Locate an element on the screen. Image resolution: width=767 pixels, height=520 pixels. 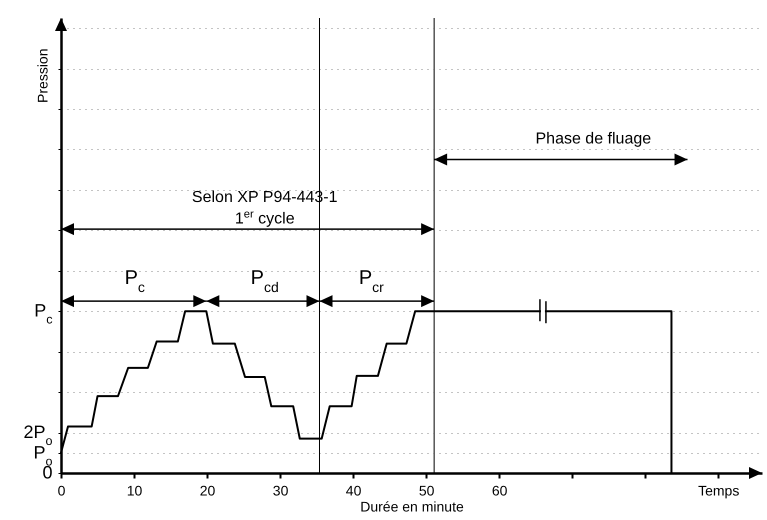
y-axis-title: Pression is located at coordinates (42, 75).